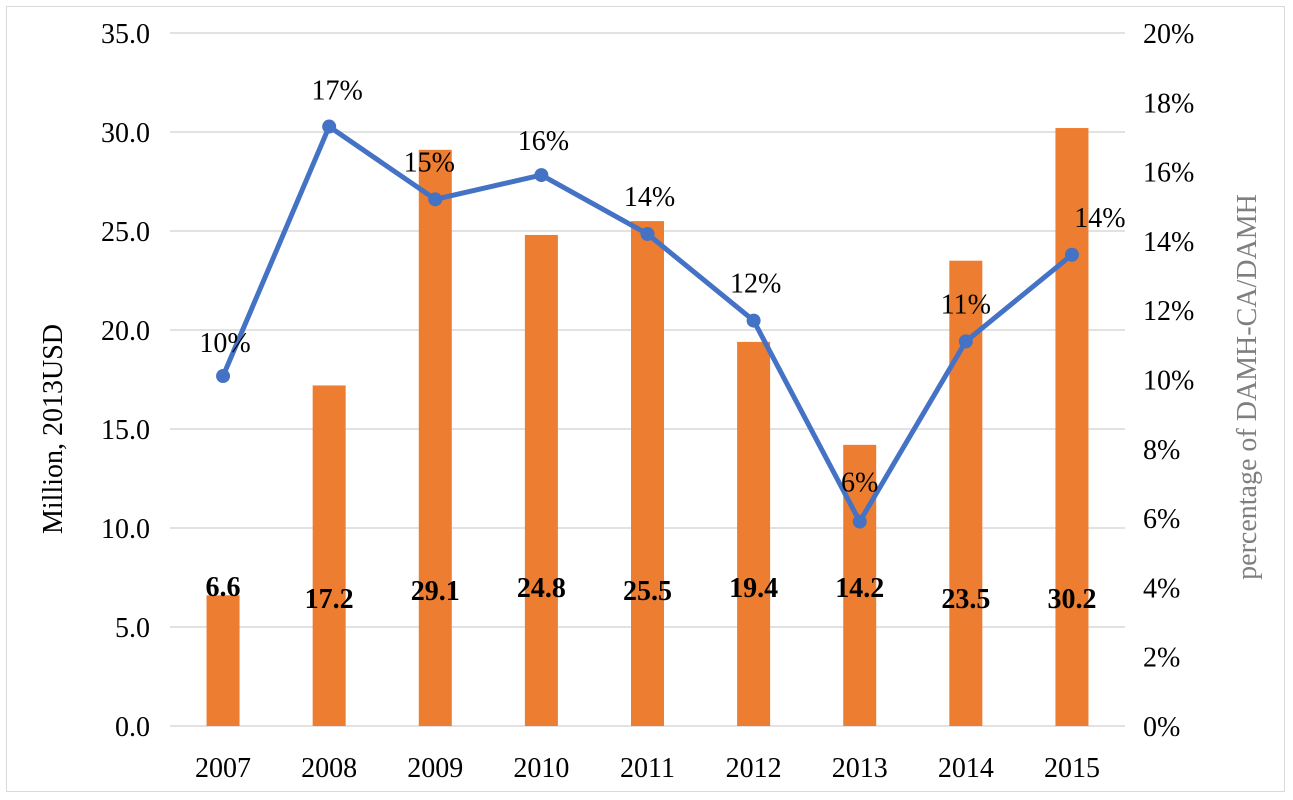  What do you see at coordinates (435, 768) in the screenshot?
I see `x-tick-label: 2009` at bounding box center [435, 768].